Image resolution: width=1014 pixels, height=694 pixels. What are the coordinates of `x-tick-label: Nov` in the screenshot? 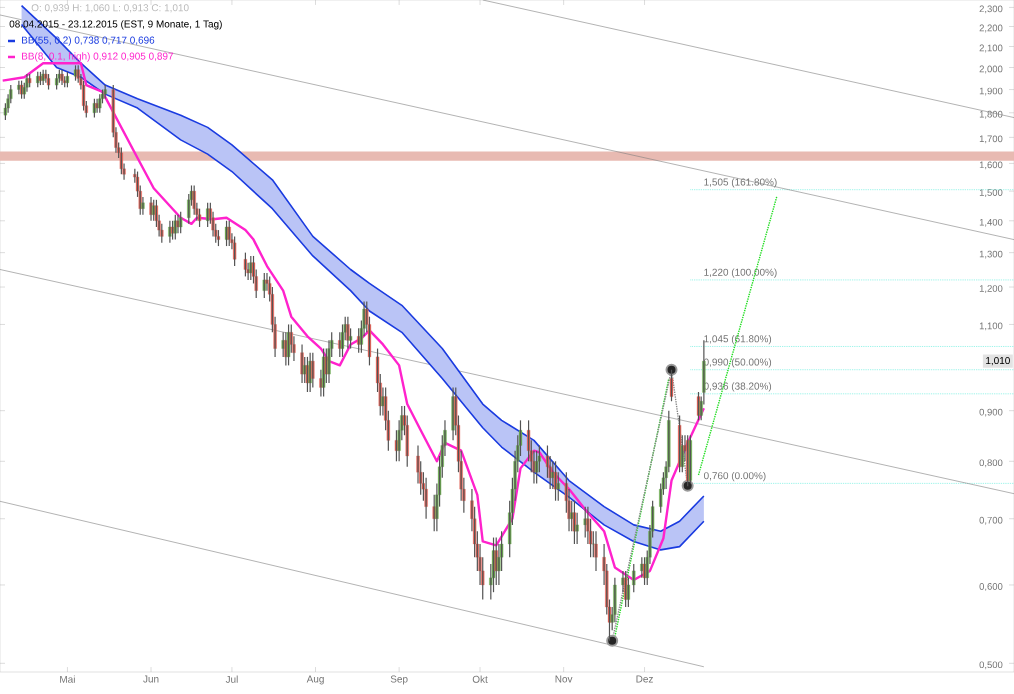 It's located at (564, 679).